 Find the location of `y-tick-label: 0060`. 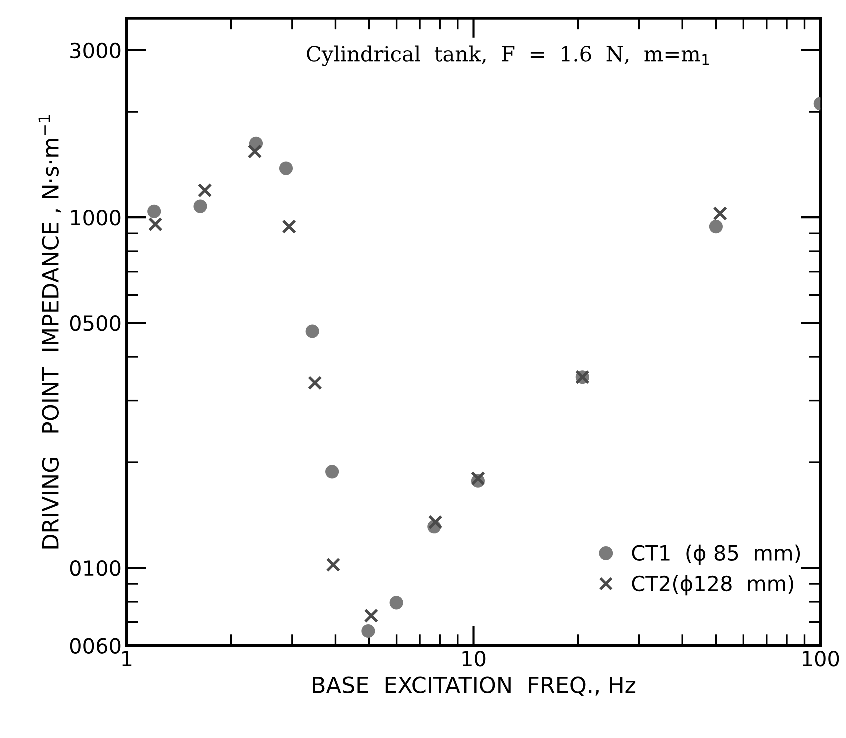

y-tick-label: 0060 is located at coordinates (95, 646).